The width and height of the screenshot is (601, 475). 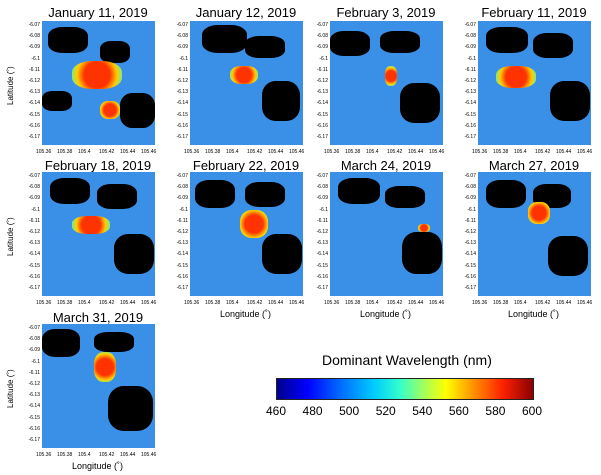 What do you see at coordinates (149, 152) in the screenshot?
I see `x-tick-label: 105.46` at bounding box center [149, 152].